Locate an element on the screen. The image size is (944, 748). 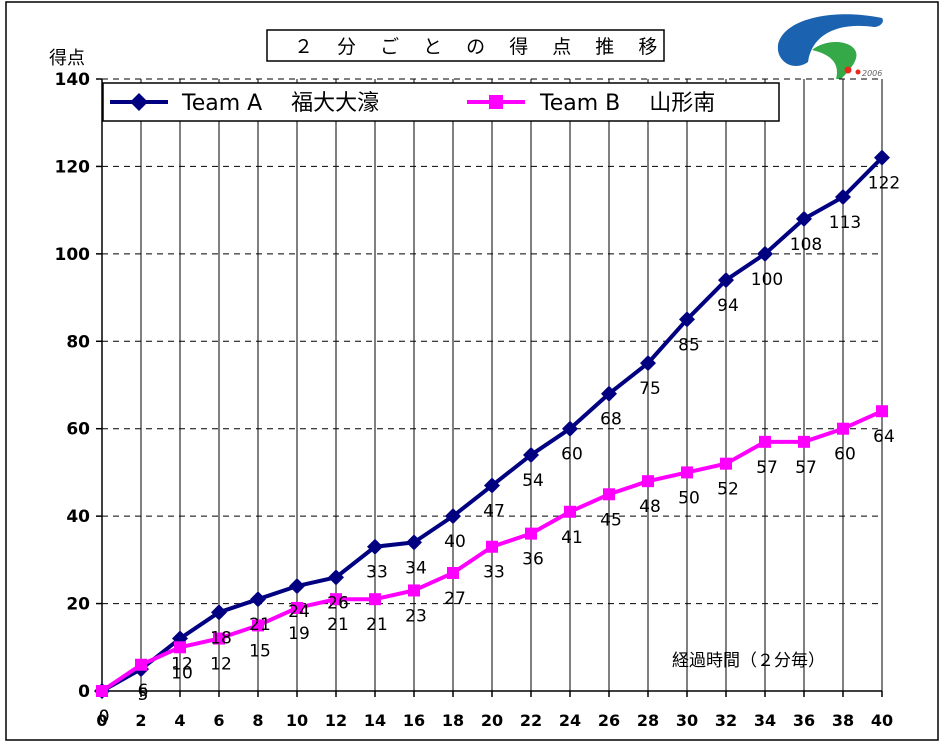
data-label-team-b: 45 is located at coordinates (611, 520).